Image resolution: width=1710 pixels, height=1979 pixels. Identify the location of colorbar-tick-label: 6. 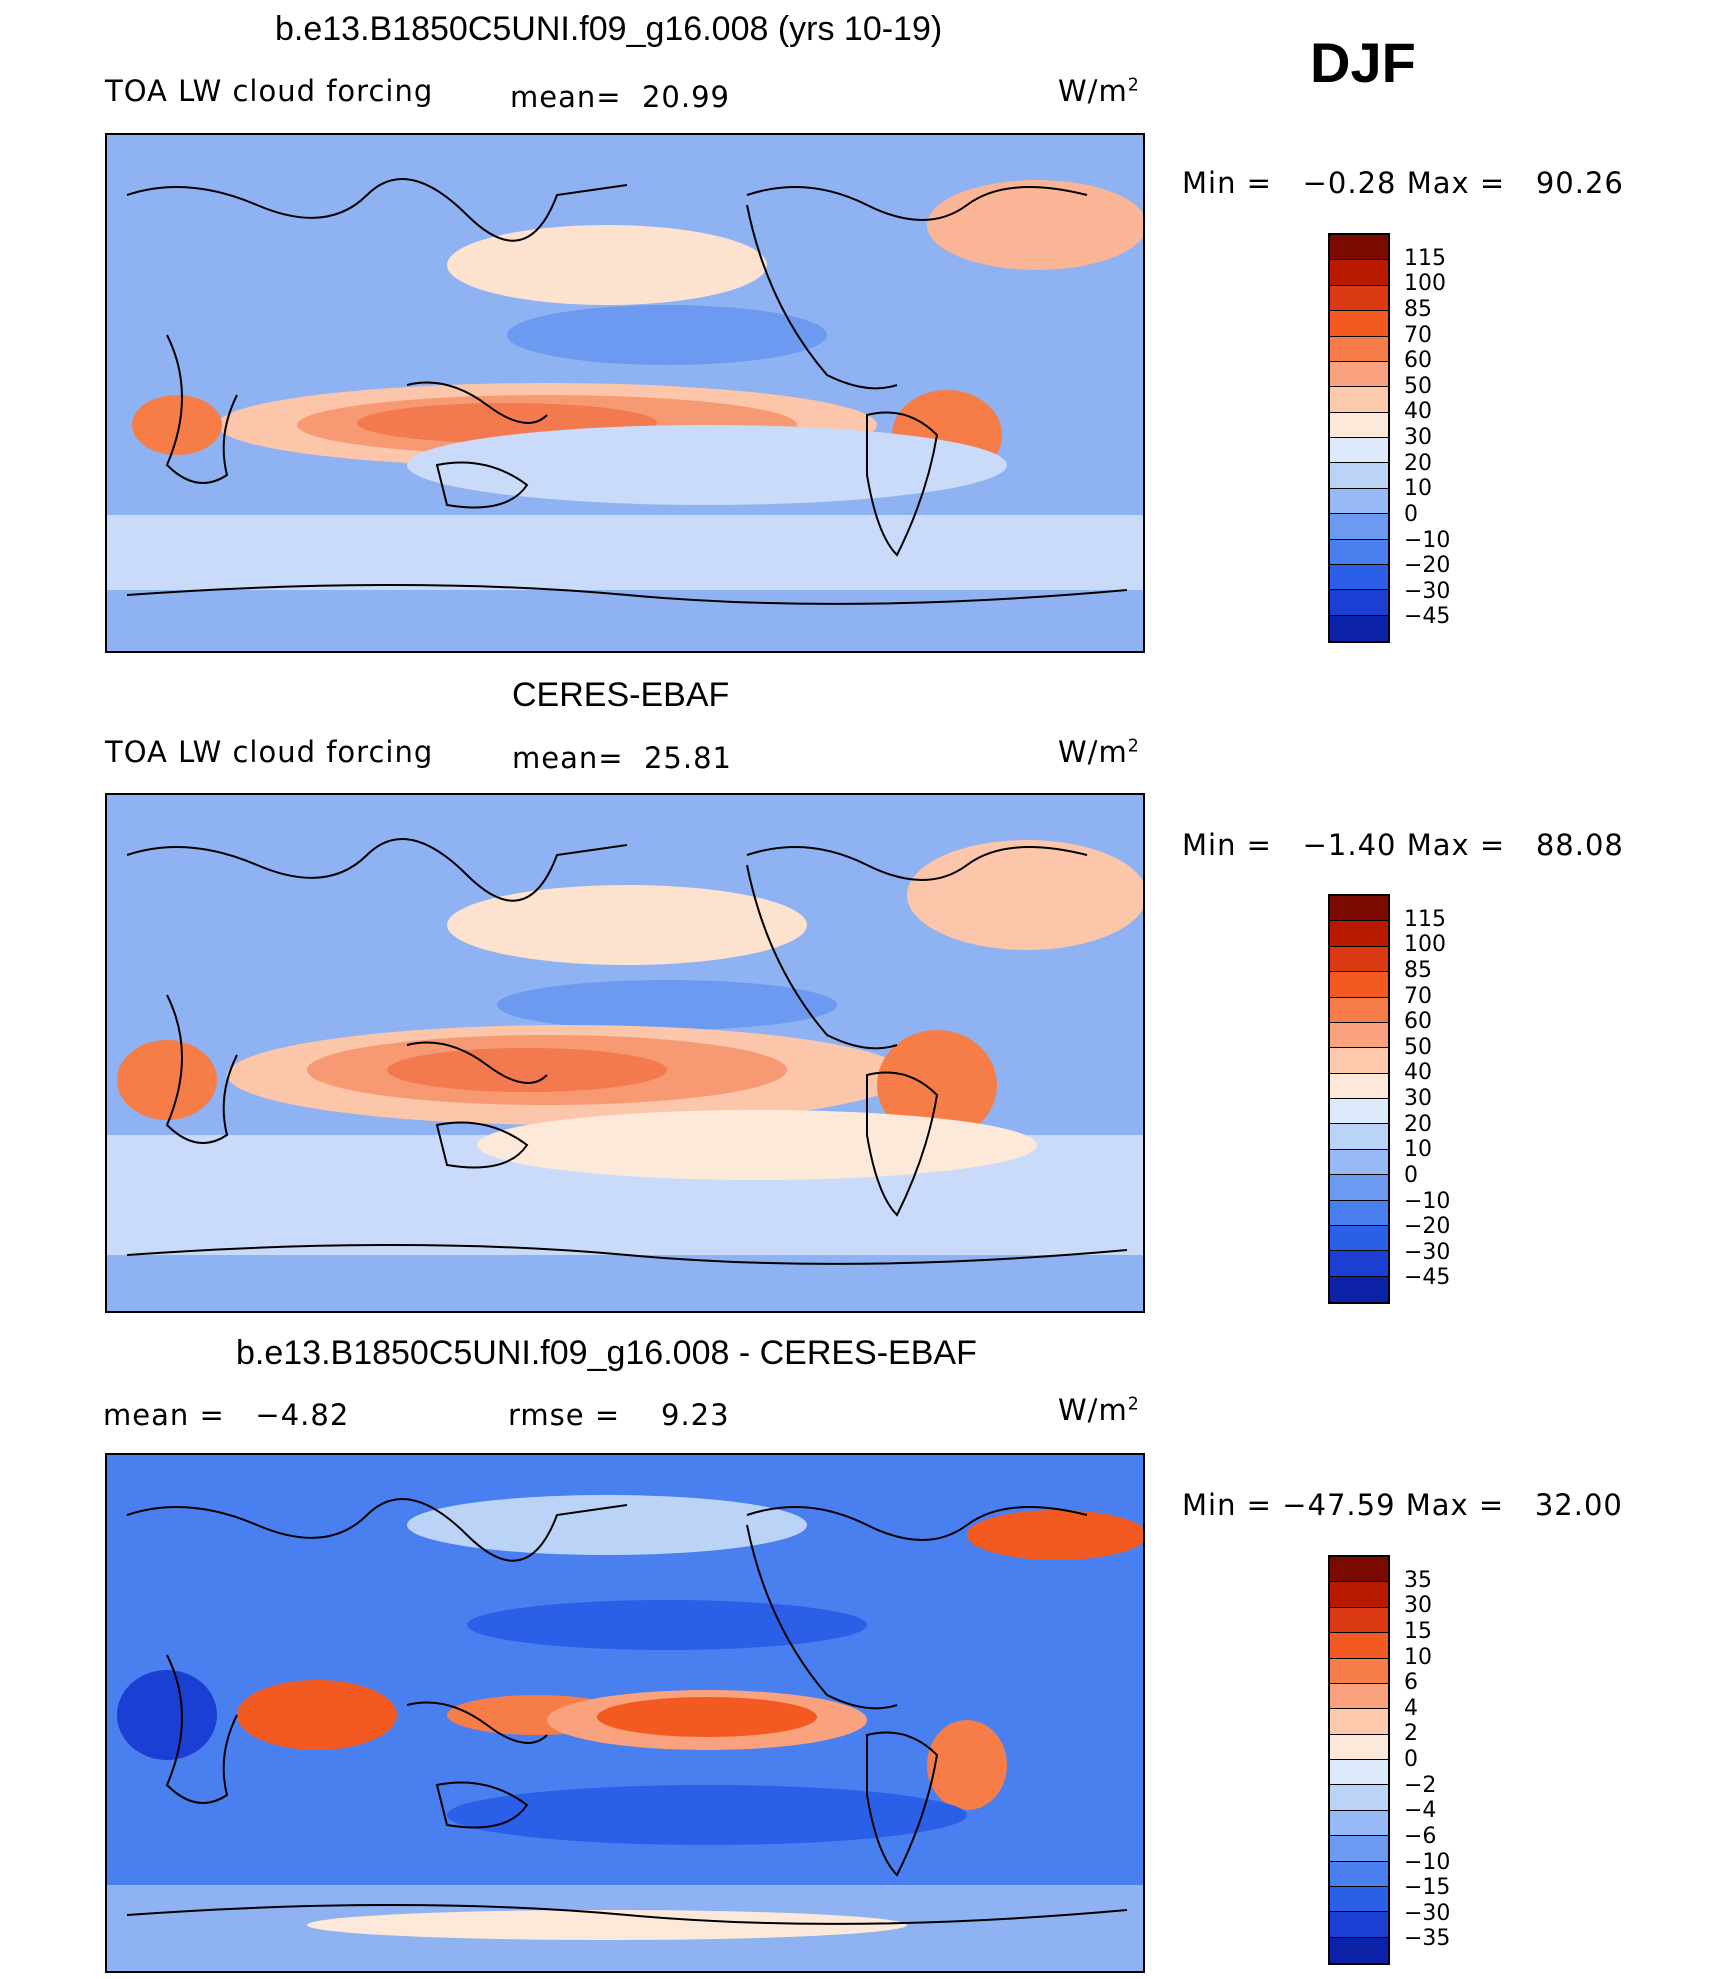
(1411, 1683).